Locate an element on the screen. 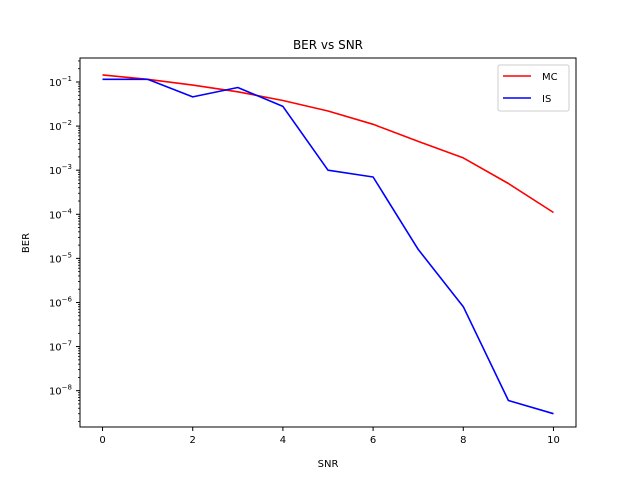 This screenshot has width=640, height=480. legend: MC IS is located at coordinates (533, 88).